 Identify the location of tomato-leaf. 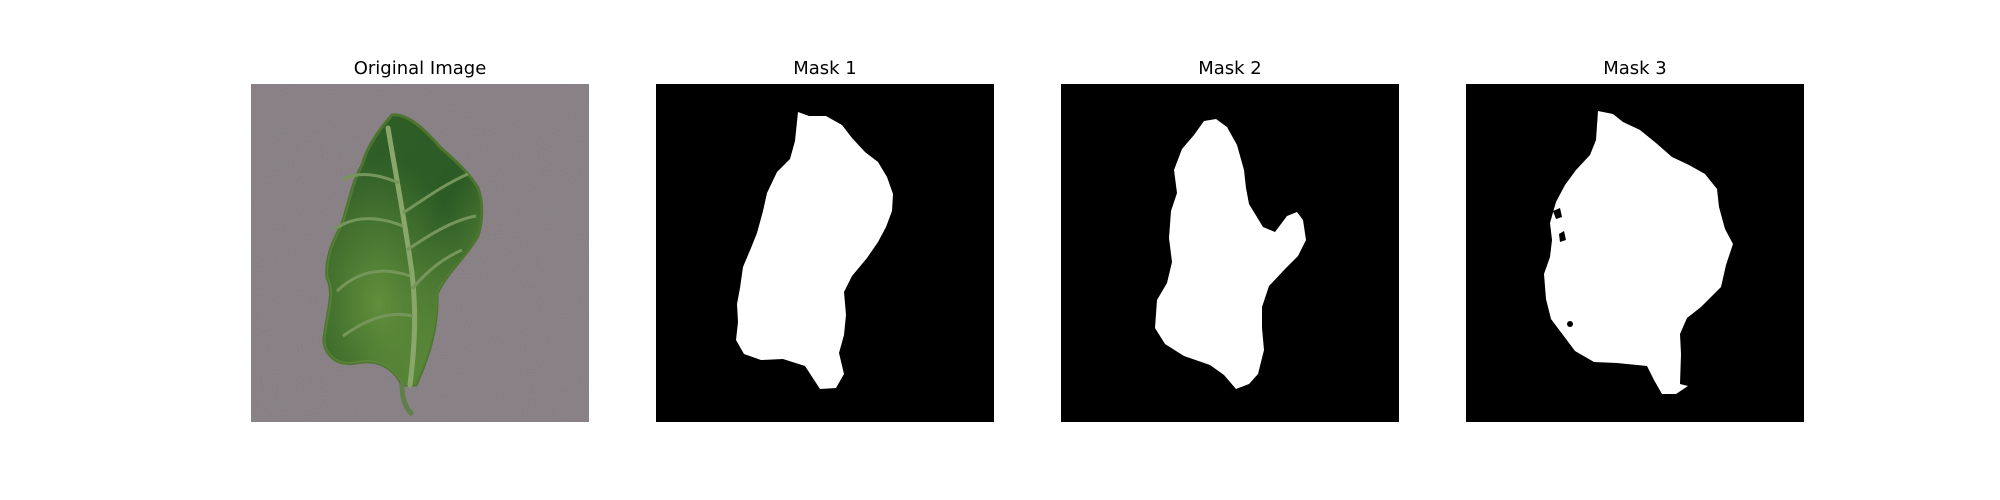
(403, 264).